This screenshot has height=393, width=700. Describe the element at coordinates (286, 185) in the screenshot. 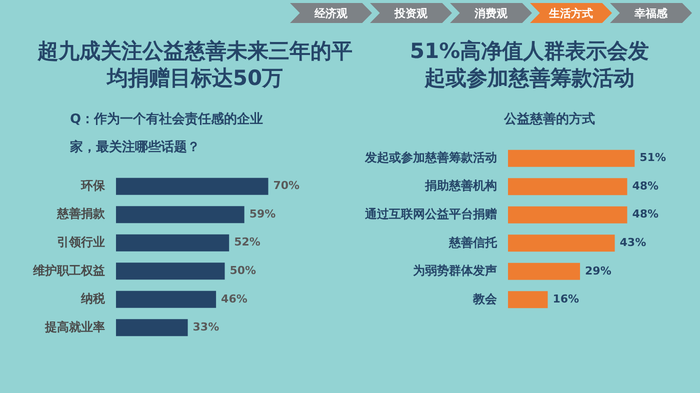

I see `data-label: 70%` at that location.